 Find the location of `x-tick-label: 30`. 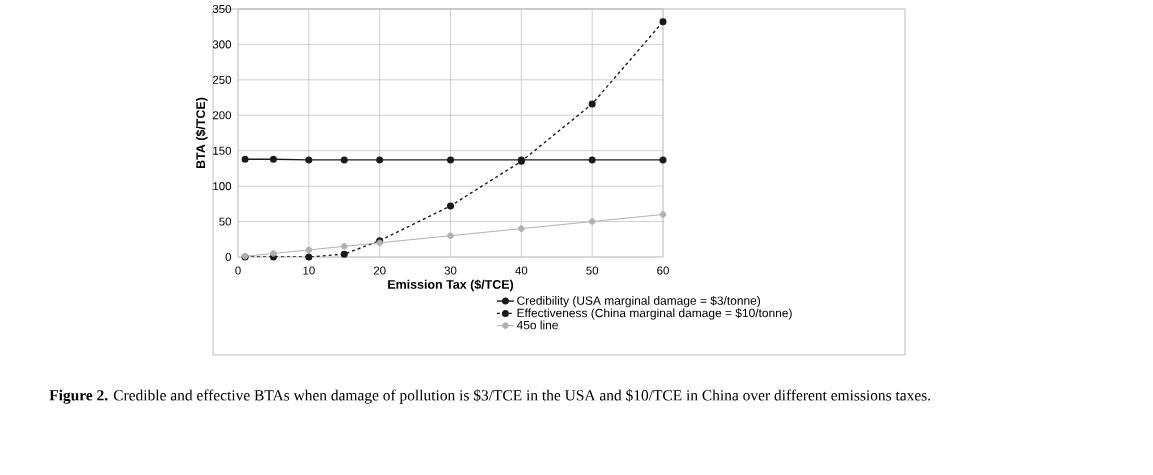

x-tick-label: 30 is located at coordinates (450, 270).